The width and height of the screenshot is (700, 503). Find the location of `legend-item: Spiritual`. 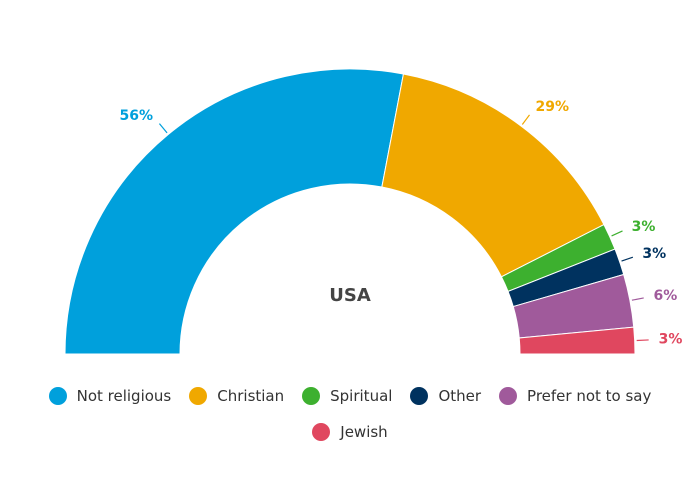

legend-item: Spiritual is located at coordinates (347, 396).